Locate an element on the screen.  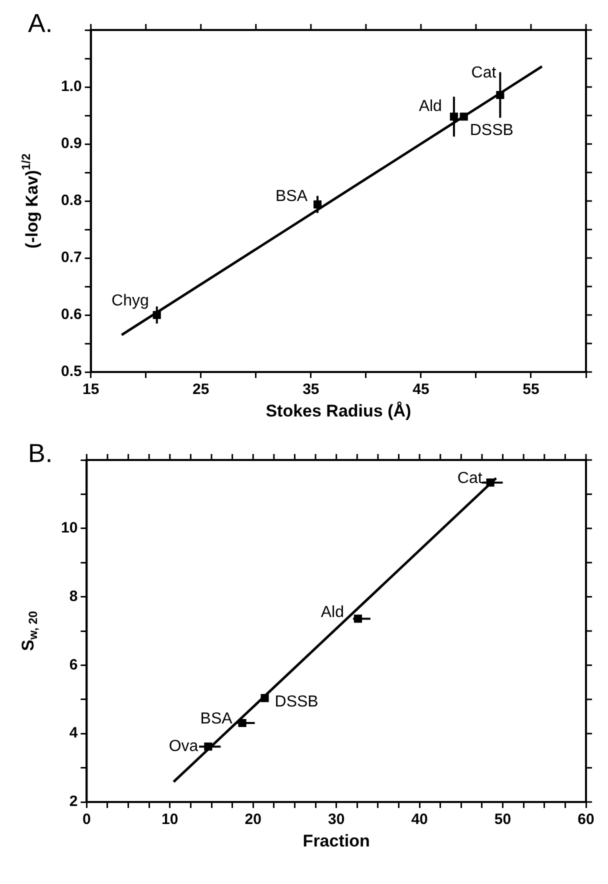
x-tick-label: 15 is located at coordinates (91, 389).